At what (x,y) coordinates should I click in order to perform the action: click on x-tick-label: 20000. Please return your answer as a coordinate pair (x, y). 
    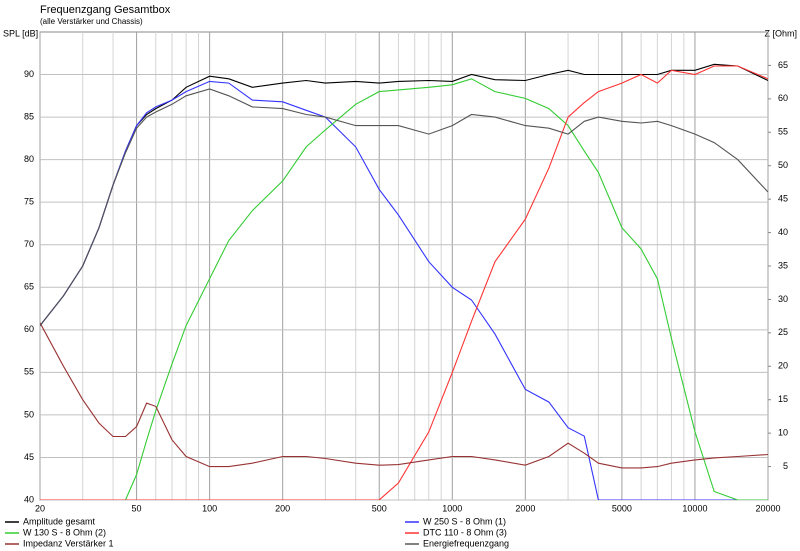
    Looking at the image, I should click on (767, 508).